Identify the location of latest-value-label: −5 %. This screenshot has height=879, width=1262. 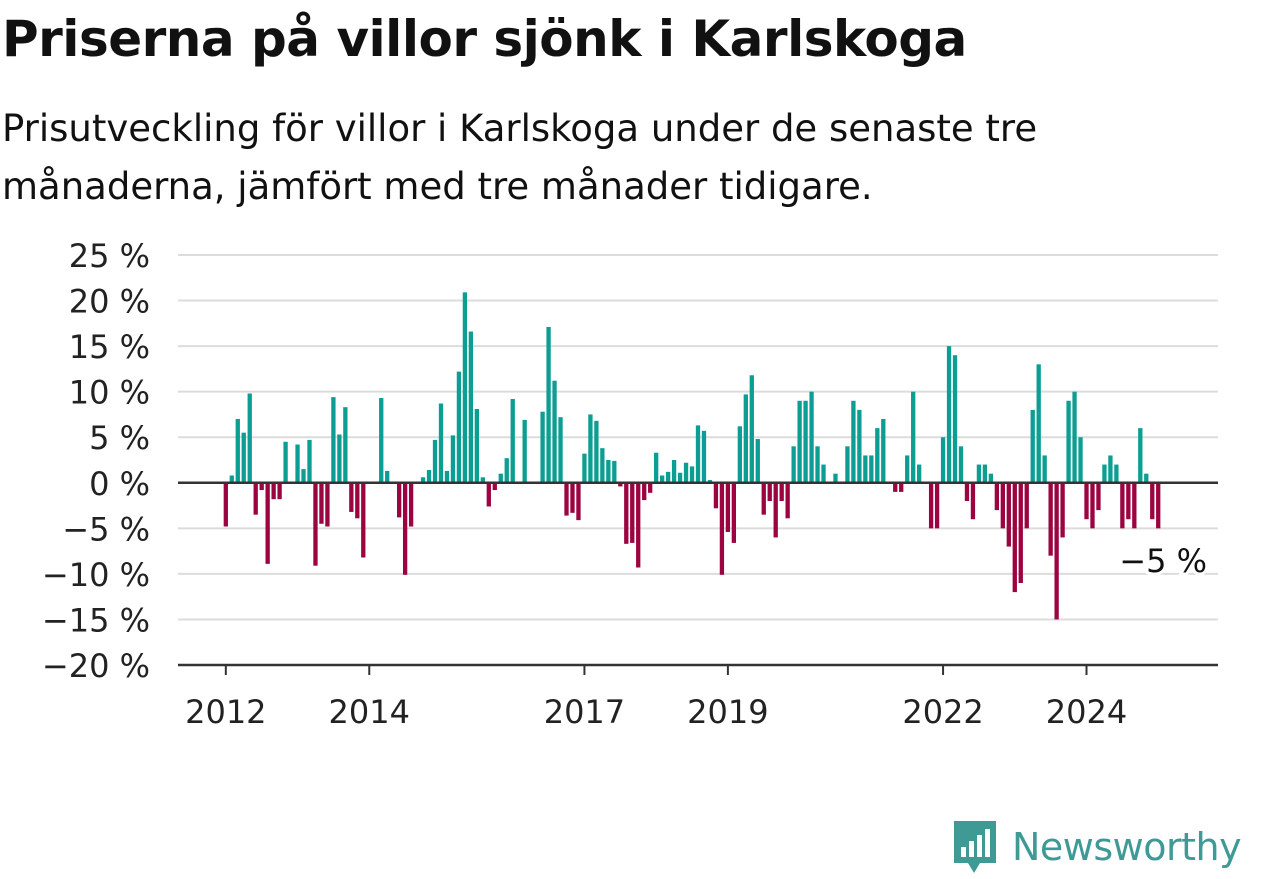
(1163, 561).